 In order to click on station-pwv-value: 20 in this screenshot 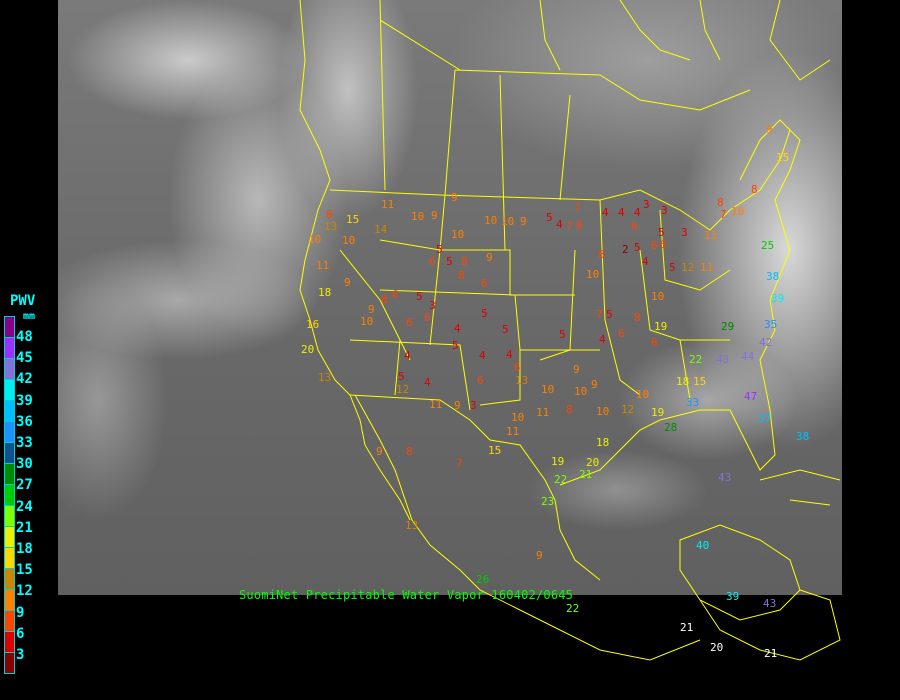, I will do `click(717, 647)`.